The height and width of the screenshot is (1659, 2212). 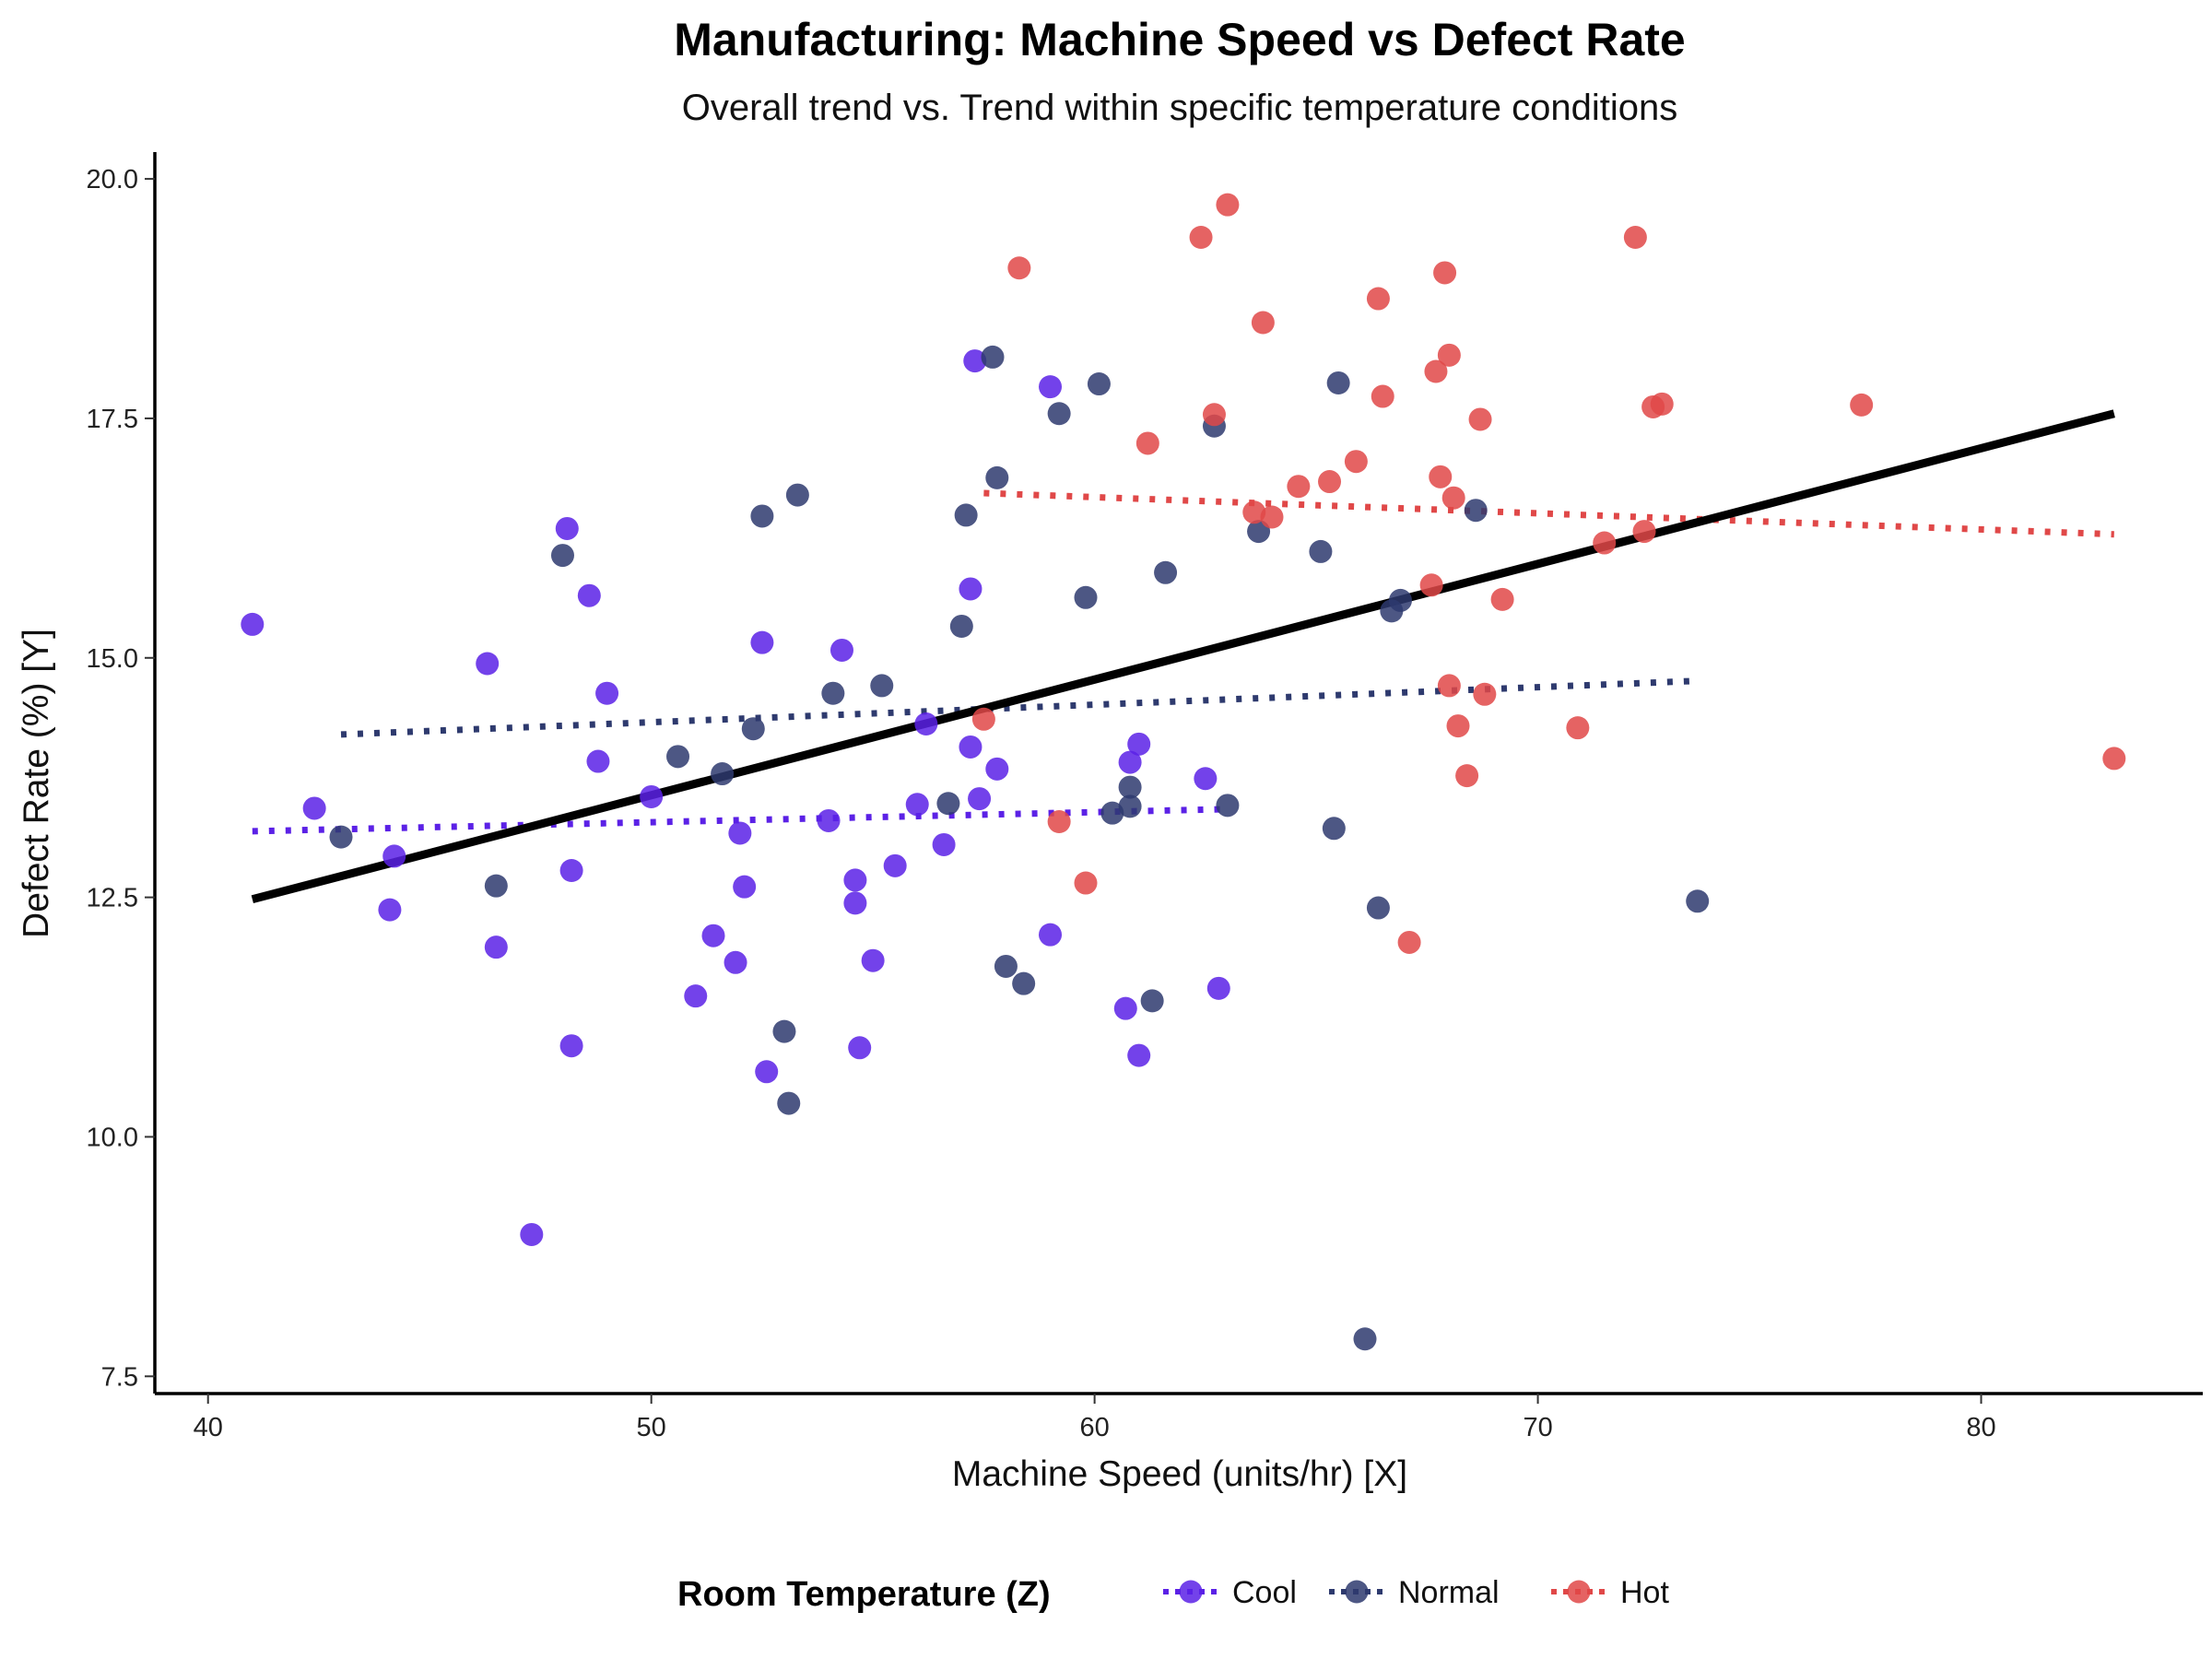 What do you see at coordinates (1094, 1427) in the screenshot?
I see `x-tick-label: 60` at bounding box center [1094, 1427].